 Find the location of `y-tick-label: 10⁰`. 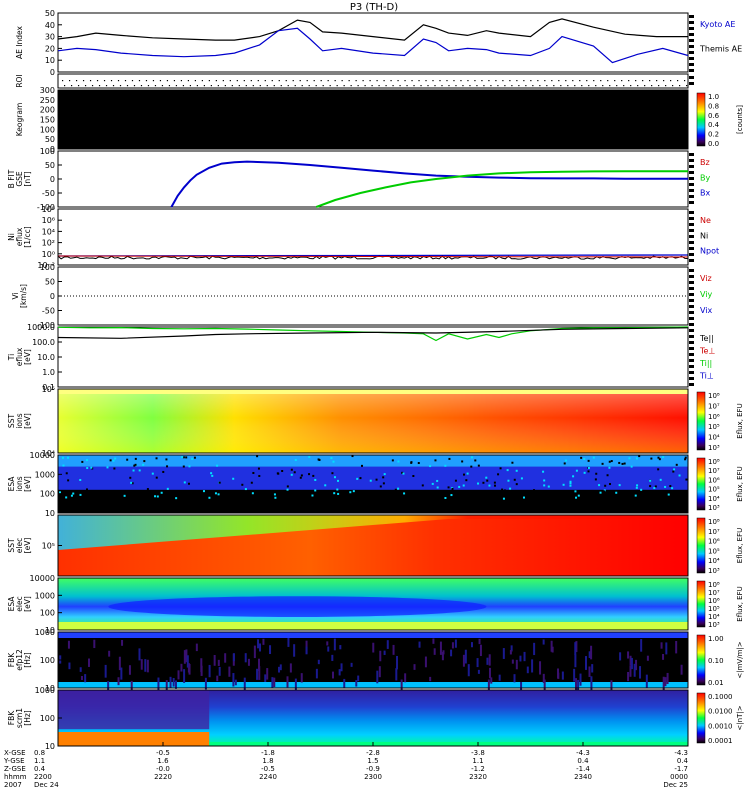

y-tick-label: 10⁰ is located at coordinates (48, 254).